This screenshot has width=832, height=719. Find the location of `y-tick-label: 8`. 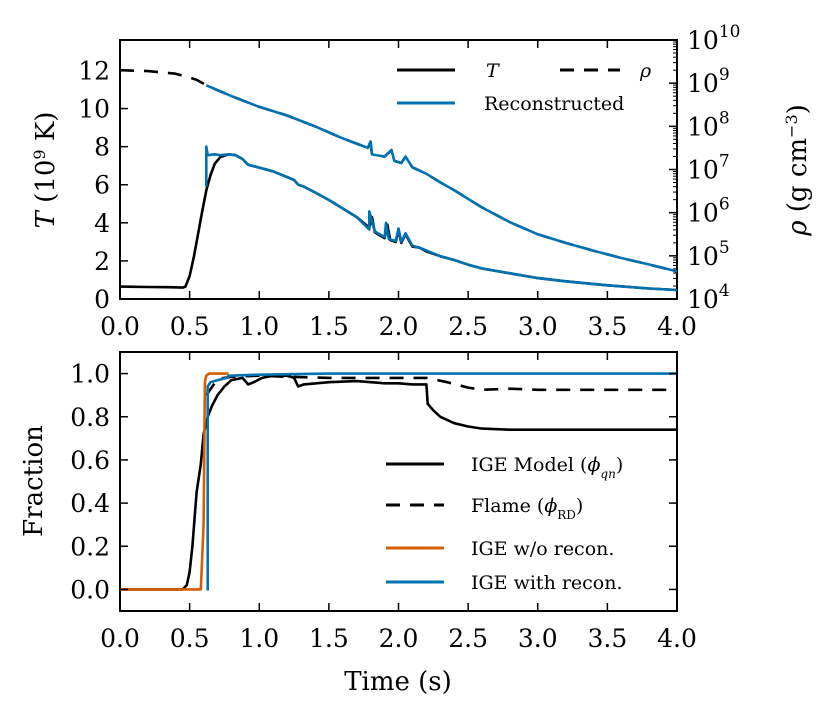

y-tick-label: 8 is located at coordinates (102, 147).